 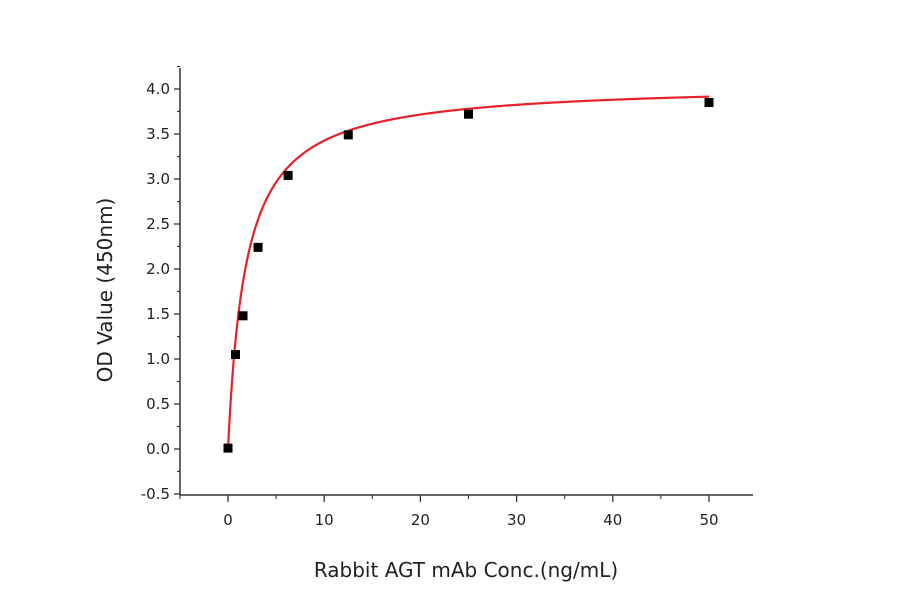 I want to click on y-tick-label: 0.5, so click(x=158, y=404).